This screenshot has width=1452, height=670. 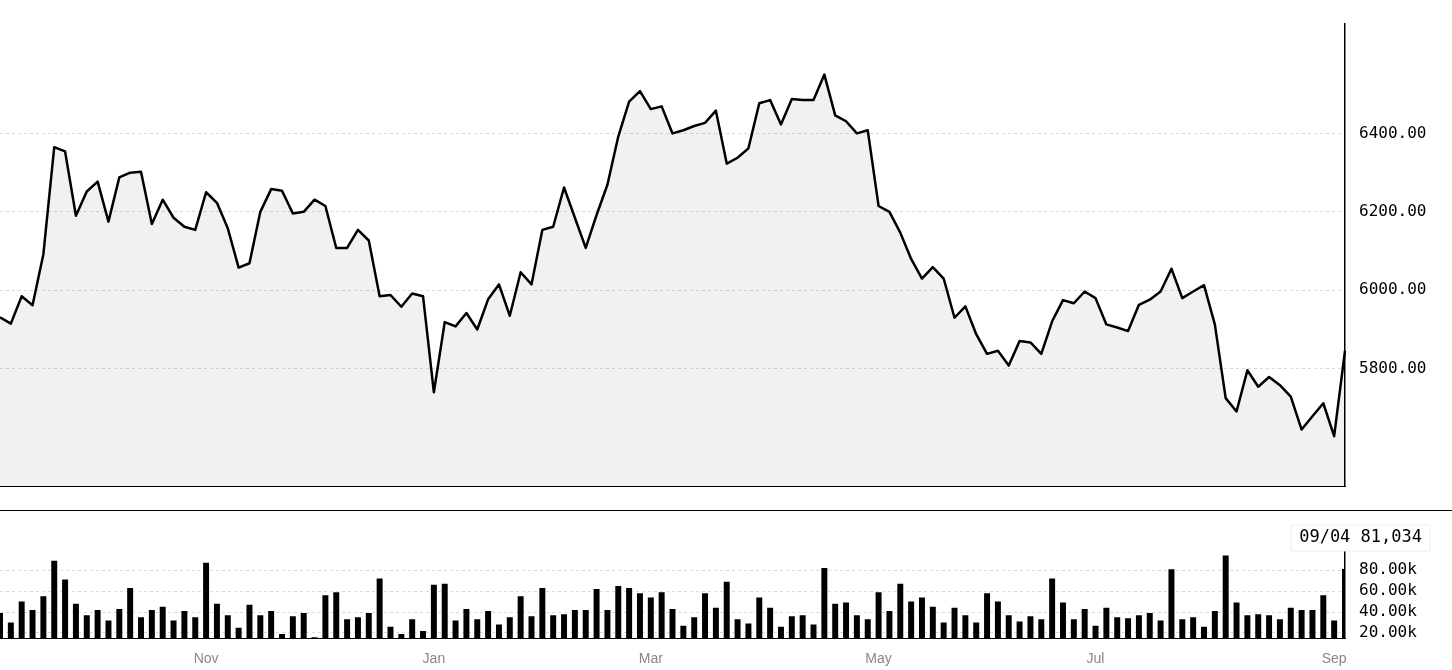 I want to click on x-tick-label: Jul, so click(x=1095, y=658).